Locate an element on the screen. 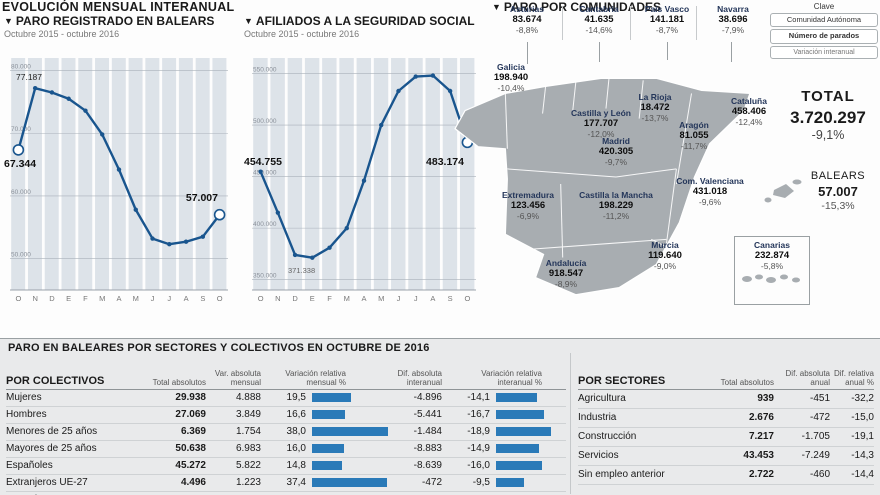  paro-end-label: 57.007 is located at coordinates (201, 198).